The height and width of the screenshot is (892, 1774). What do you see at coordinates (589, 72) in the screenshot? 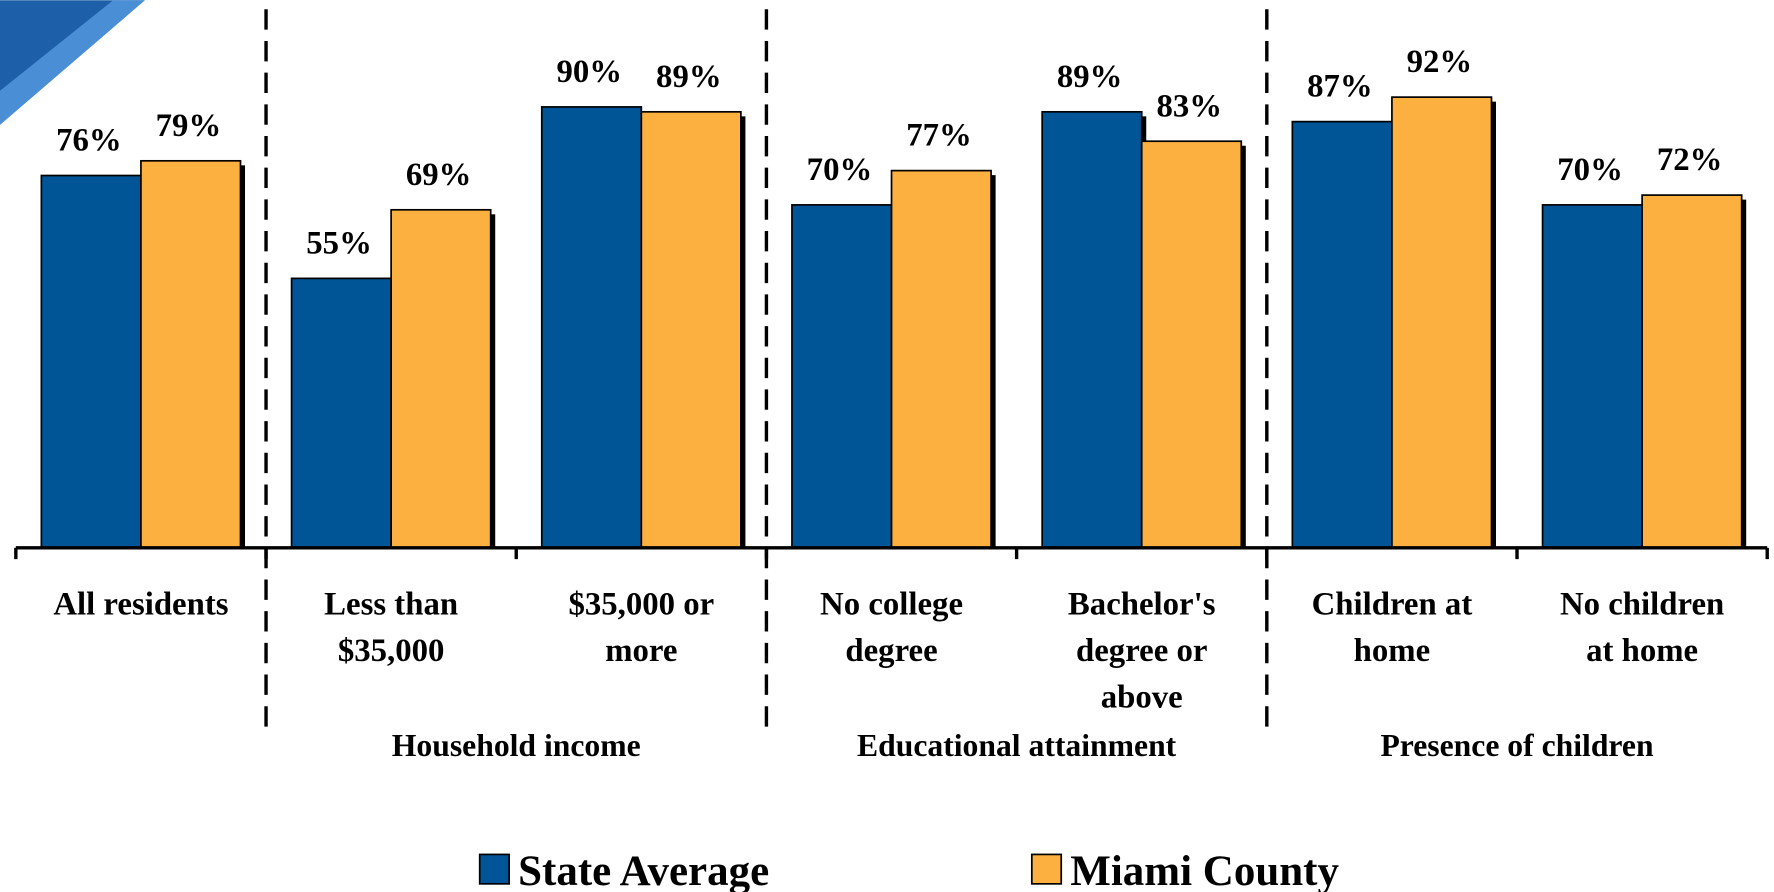
I see `data-label: 90%` at bounding box center [589, 72].